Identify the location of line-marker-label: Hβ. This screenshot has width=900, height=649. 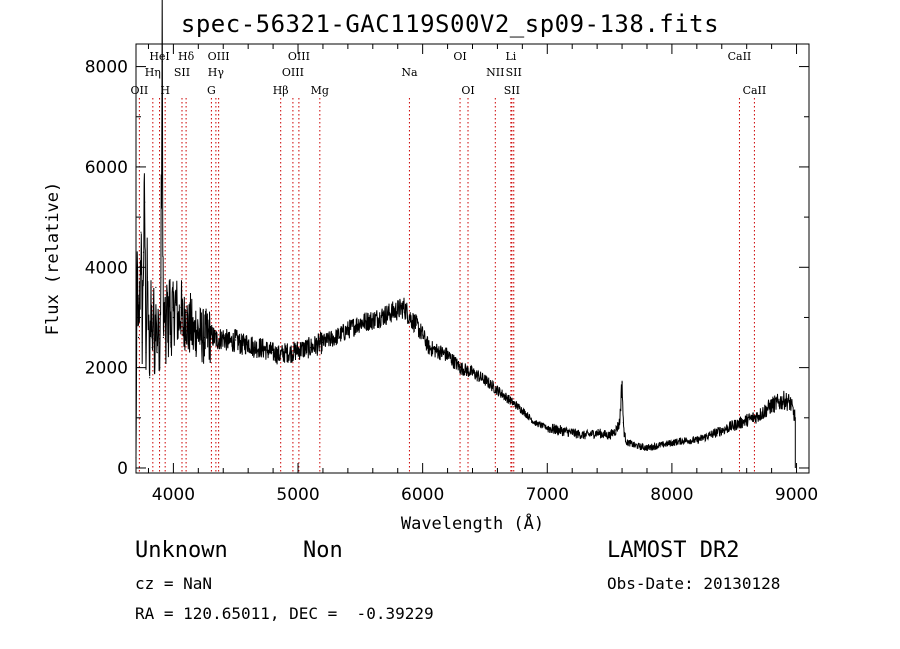
(281, 90).